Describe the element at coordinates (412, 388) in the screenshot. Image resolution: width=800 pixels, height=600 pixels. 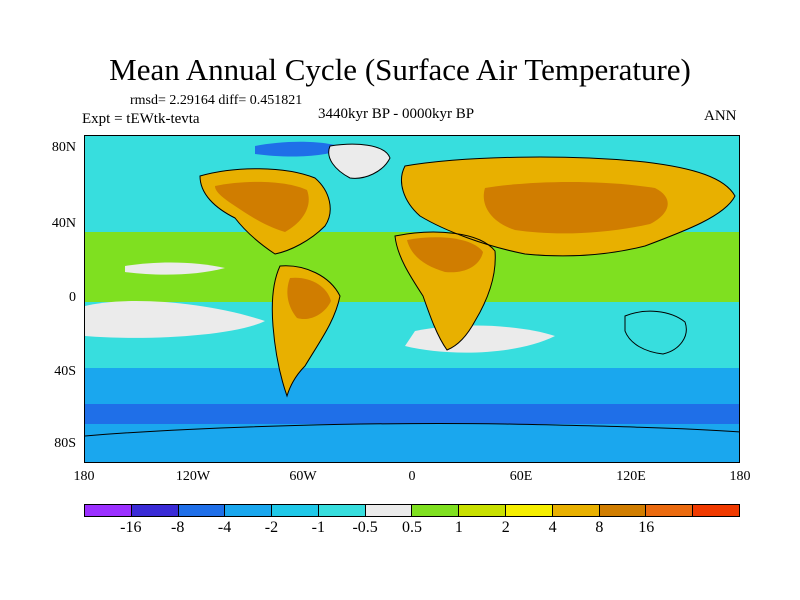
I see `subantarctic-band` at that location.